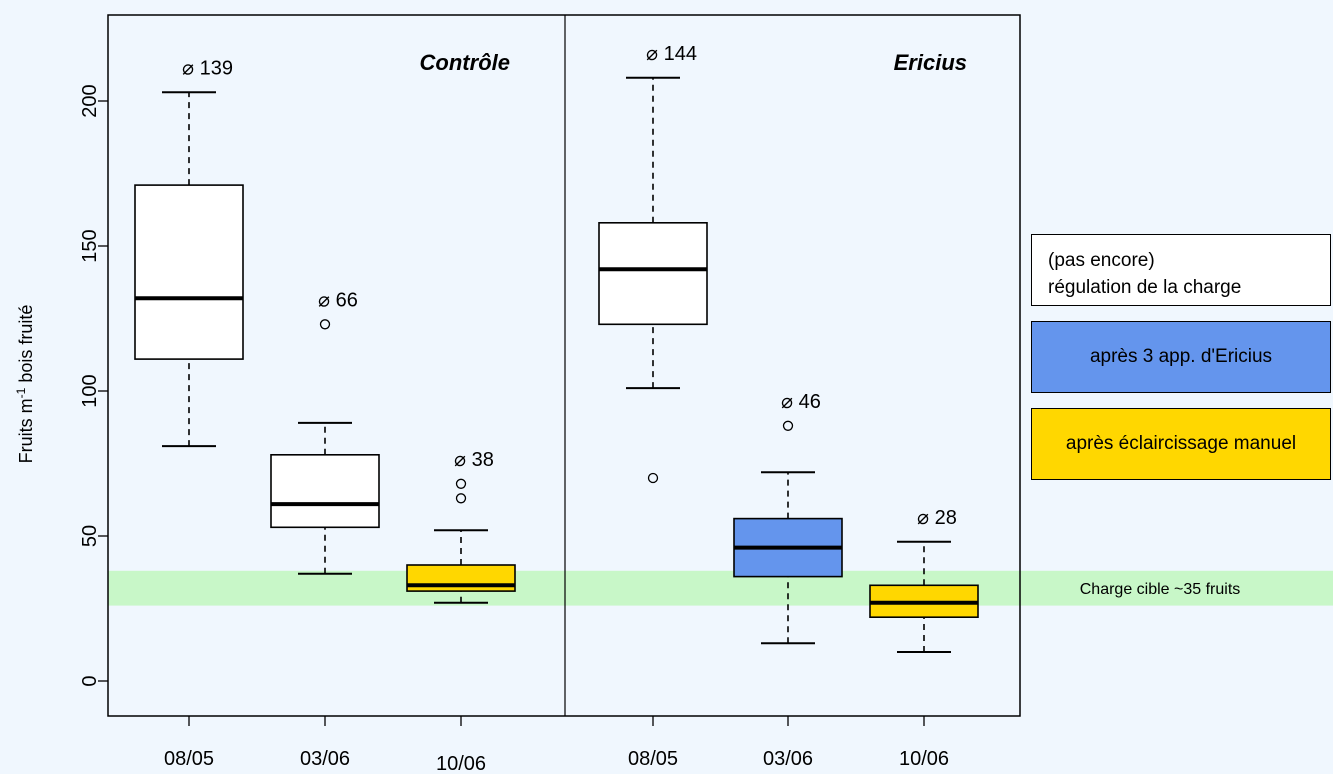 The height and width of the screenshot is (774, 1333). I want to click on y-axis-label: Fruits m-1 bois fruité, so click(25, 384).